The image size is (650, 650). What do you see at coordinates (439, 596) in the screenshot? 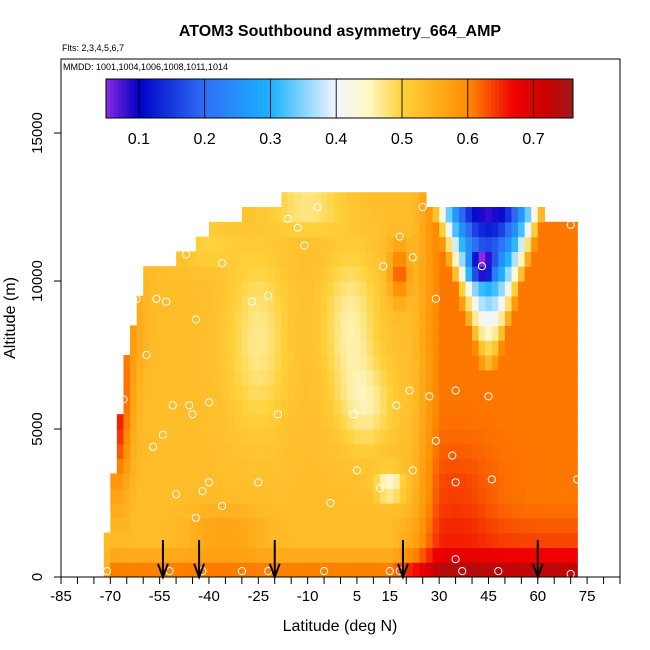
I see `x-tick-label: 30` at bounding box center [439, 596].